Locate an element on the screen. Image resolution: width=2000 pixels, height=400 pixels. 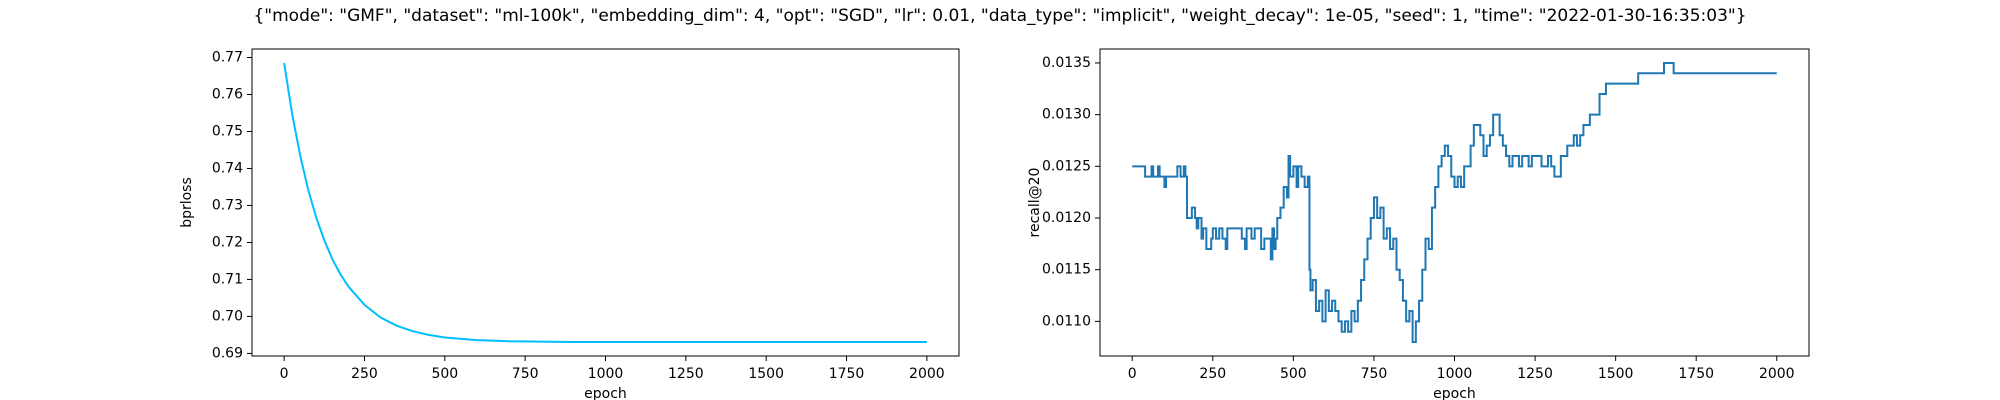
y-tick-label: 0.71 is located at coordinates (227, 279).